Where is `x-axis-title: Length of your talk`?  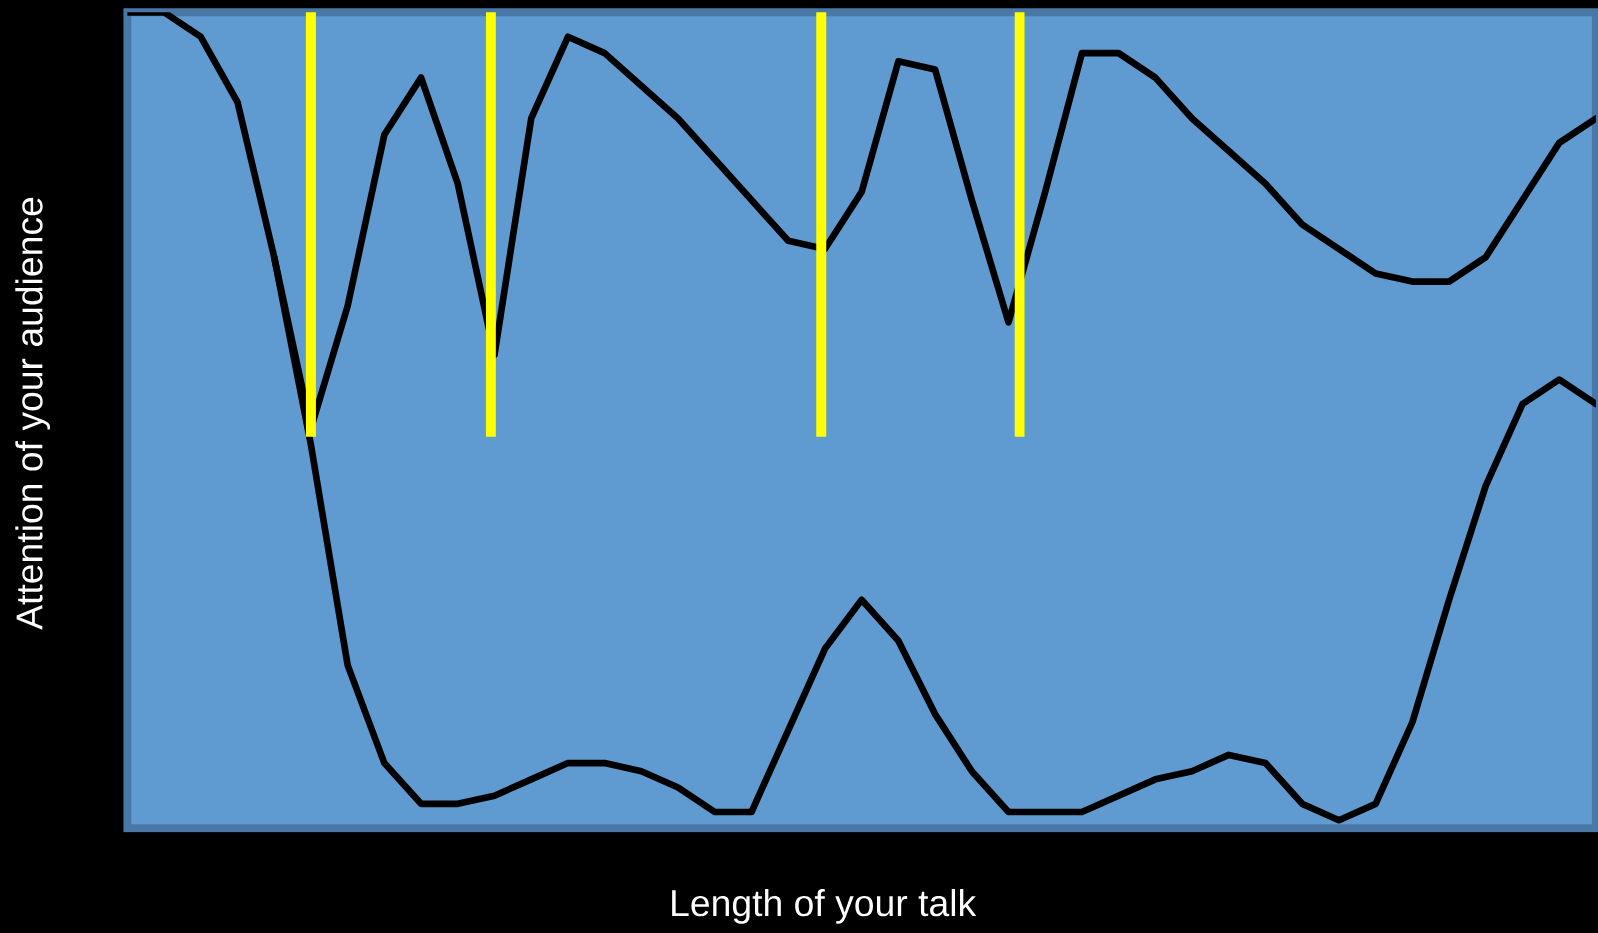 x-axis-title: Length of your talk is located at coordinates (824, 906).